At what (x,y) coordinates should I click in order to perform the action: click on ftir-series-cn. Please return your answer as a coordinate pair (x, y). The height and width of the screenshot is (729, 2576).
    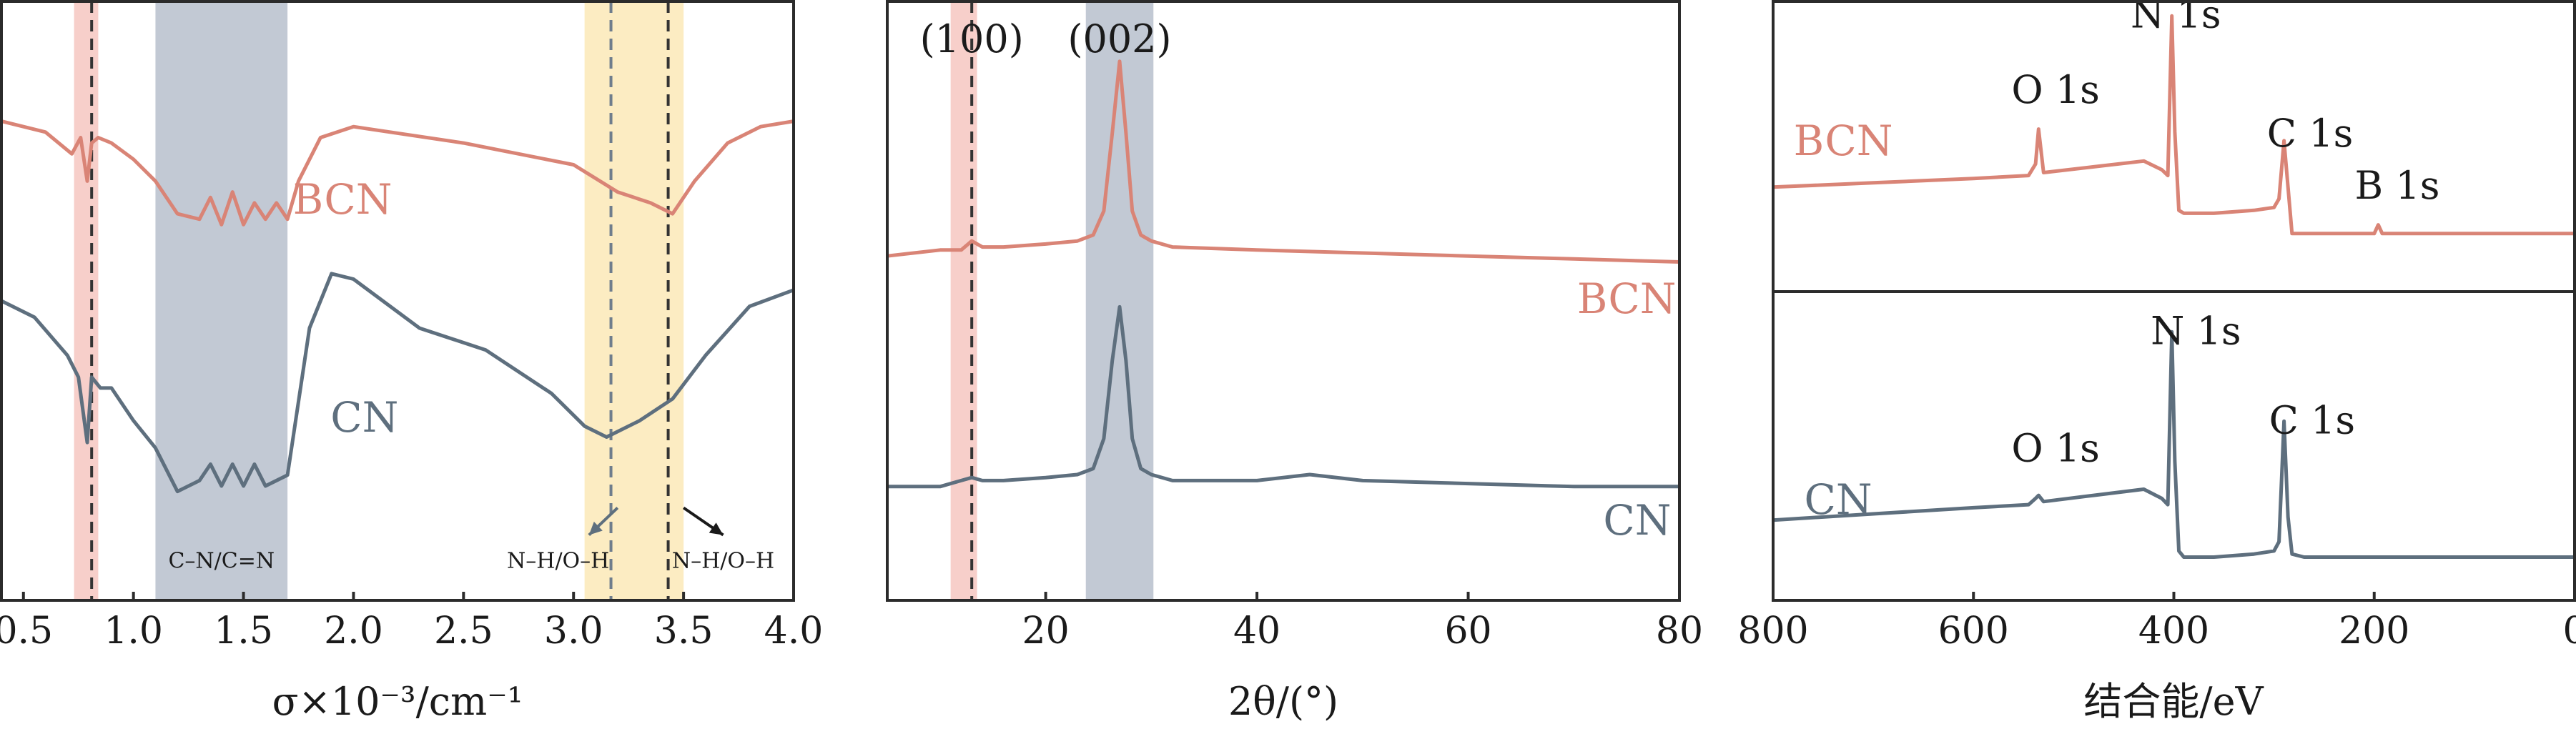
    Looking at the image, I should click on (397, 383).